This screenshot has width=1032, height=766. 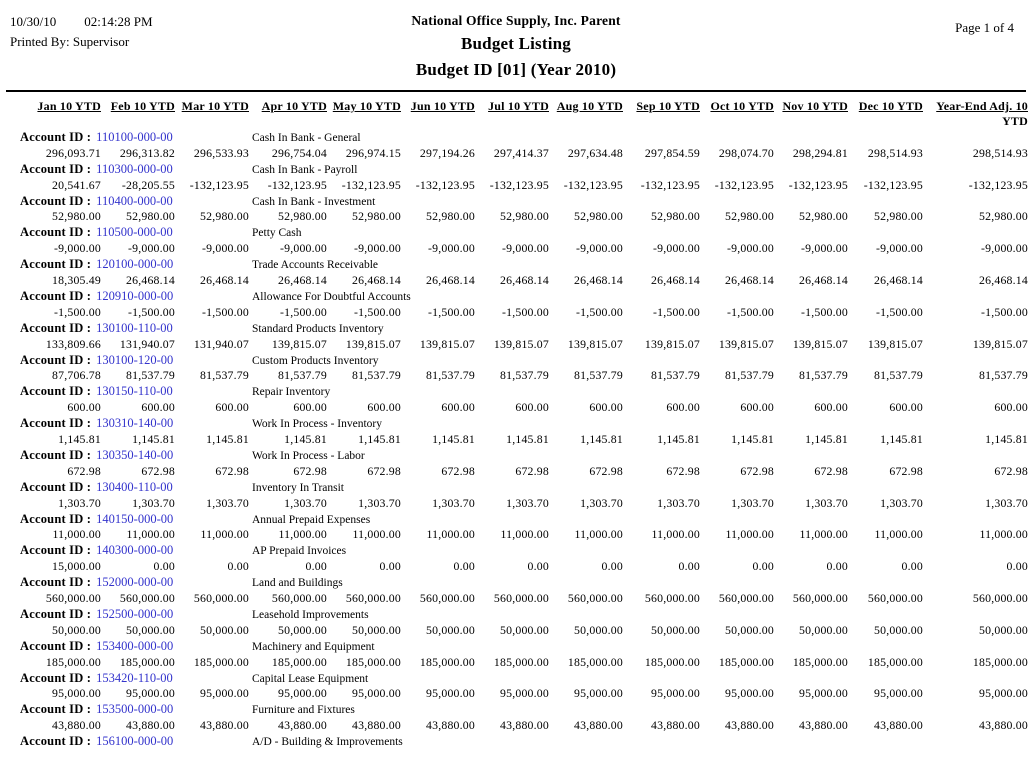 I want to click on account-id-link: 110500-000-00, so click(x=134, y=232).